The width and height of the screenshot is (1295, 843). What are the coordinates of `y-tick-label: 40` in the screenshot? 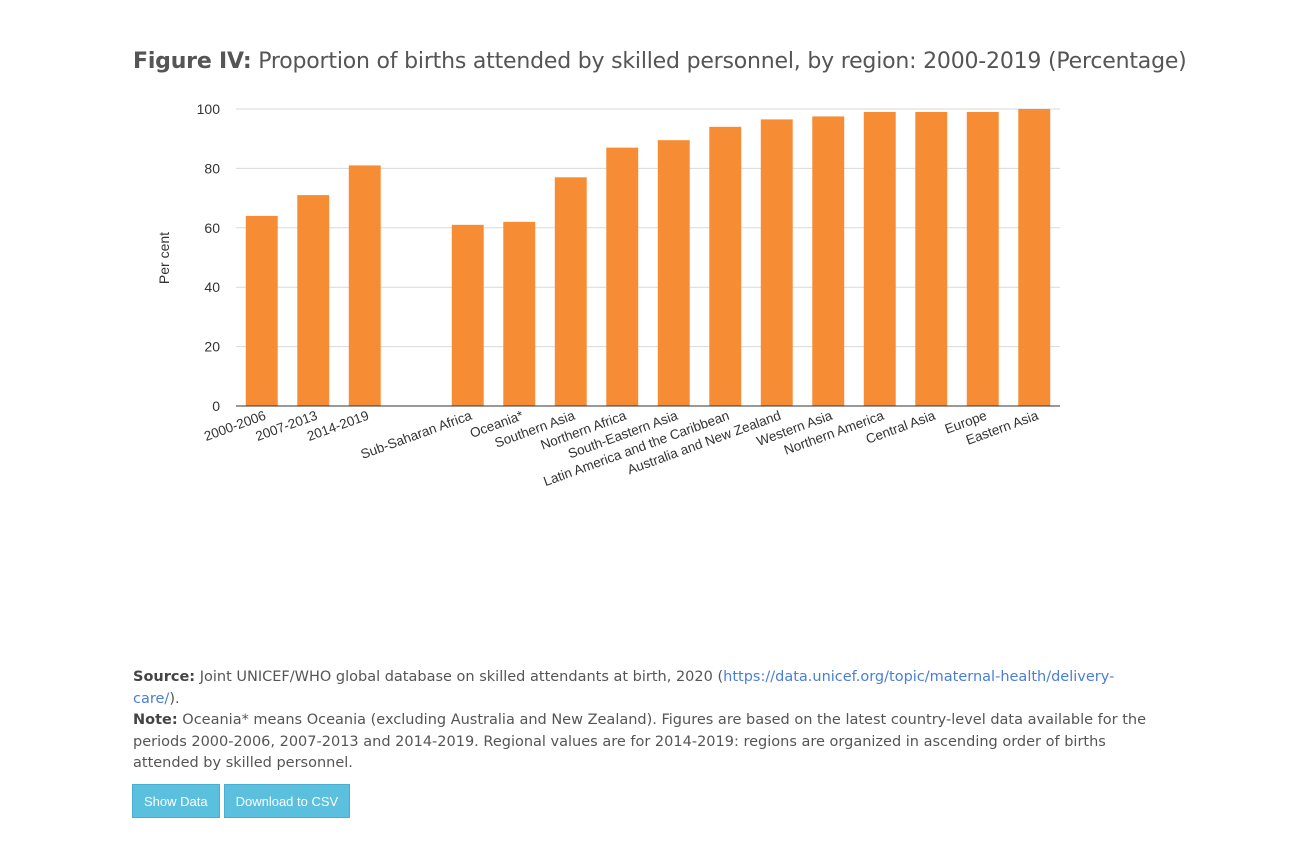 It's located at (212, 287).